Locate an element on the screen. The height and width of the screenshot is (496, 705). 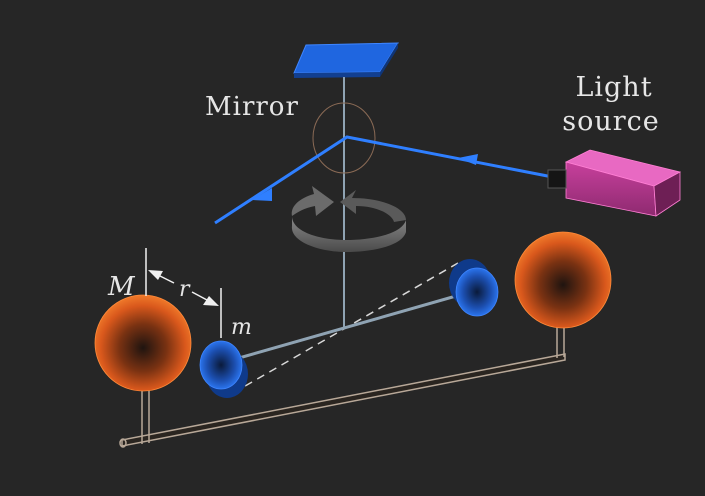
mirror-circle is located at coordinates (344, 138).